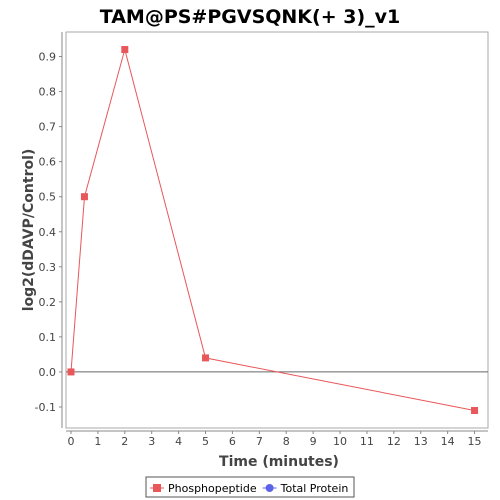 The width and height of the screenshot is (500, 500). What do you see at coordinates (29, 230) in the screenshot?
I see `y-axis-label: log2(dDAVP/Control)` at bounding box center [29, 230].